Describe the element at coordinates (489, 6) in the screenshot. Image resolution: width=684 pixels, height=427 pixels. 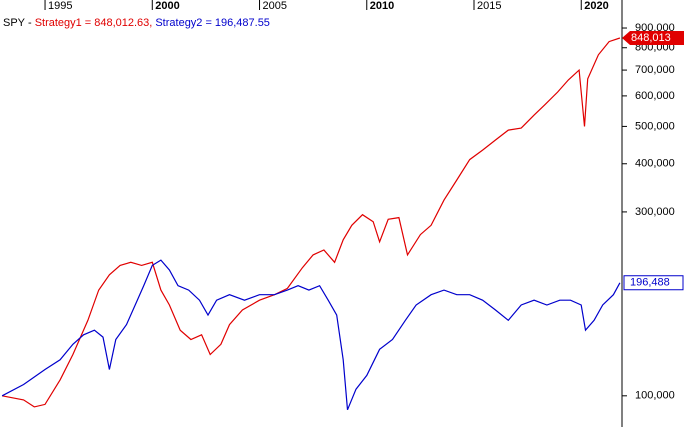
I see `x-tick-label: 2015` at that location.